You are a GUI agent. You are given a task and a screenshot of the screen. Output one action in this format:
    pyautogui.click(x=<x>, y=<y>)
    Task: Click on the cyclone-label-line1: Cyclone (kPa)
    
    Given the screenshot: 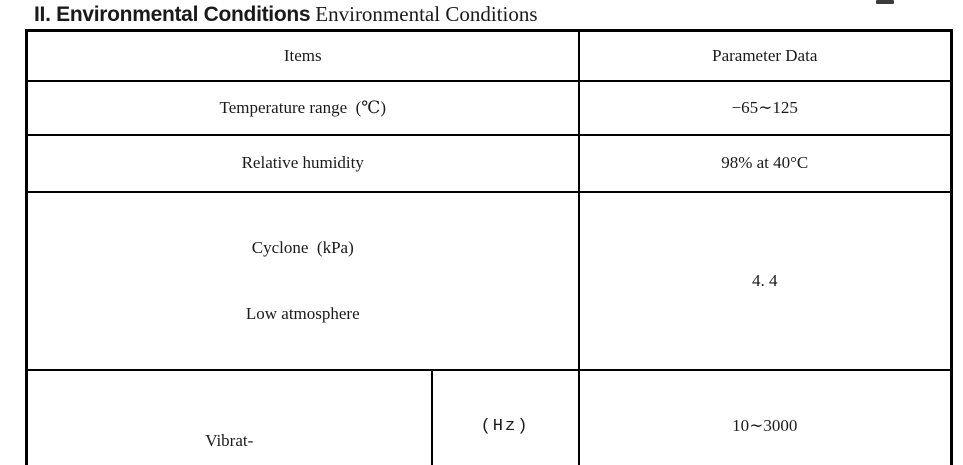 What is the action you would take?
    pyautogui.click(x=302, y=247)
    